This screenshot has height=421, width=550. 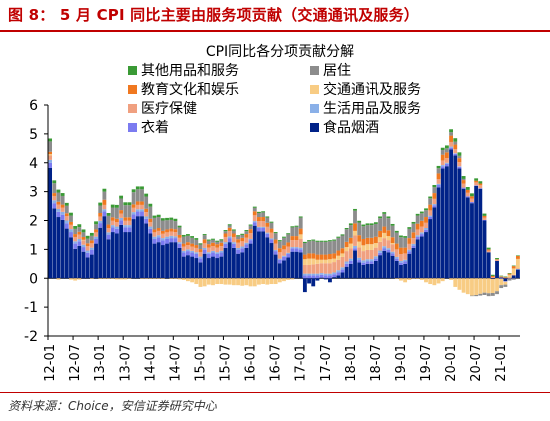 What do you see at coordinates (226, 363) in the screenshot?
I see `x-tick-label: 15-07` at bounding box center [226, 363].